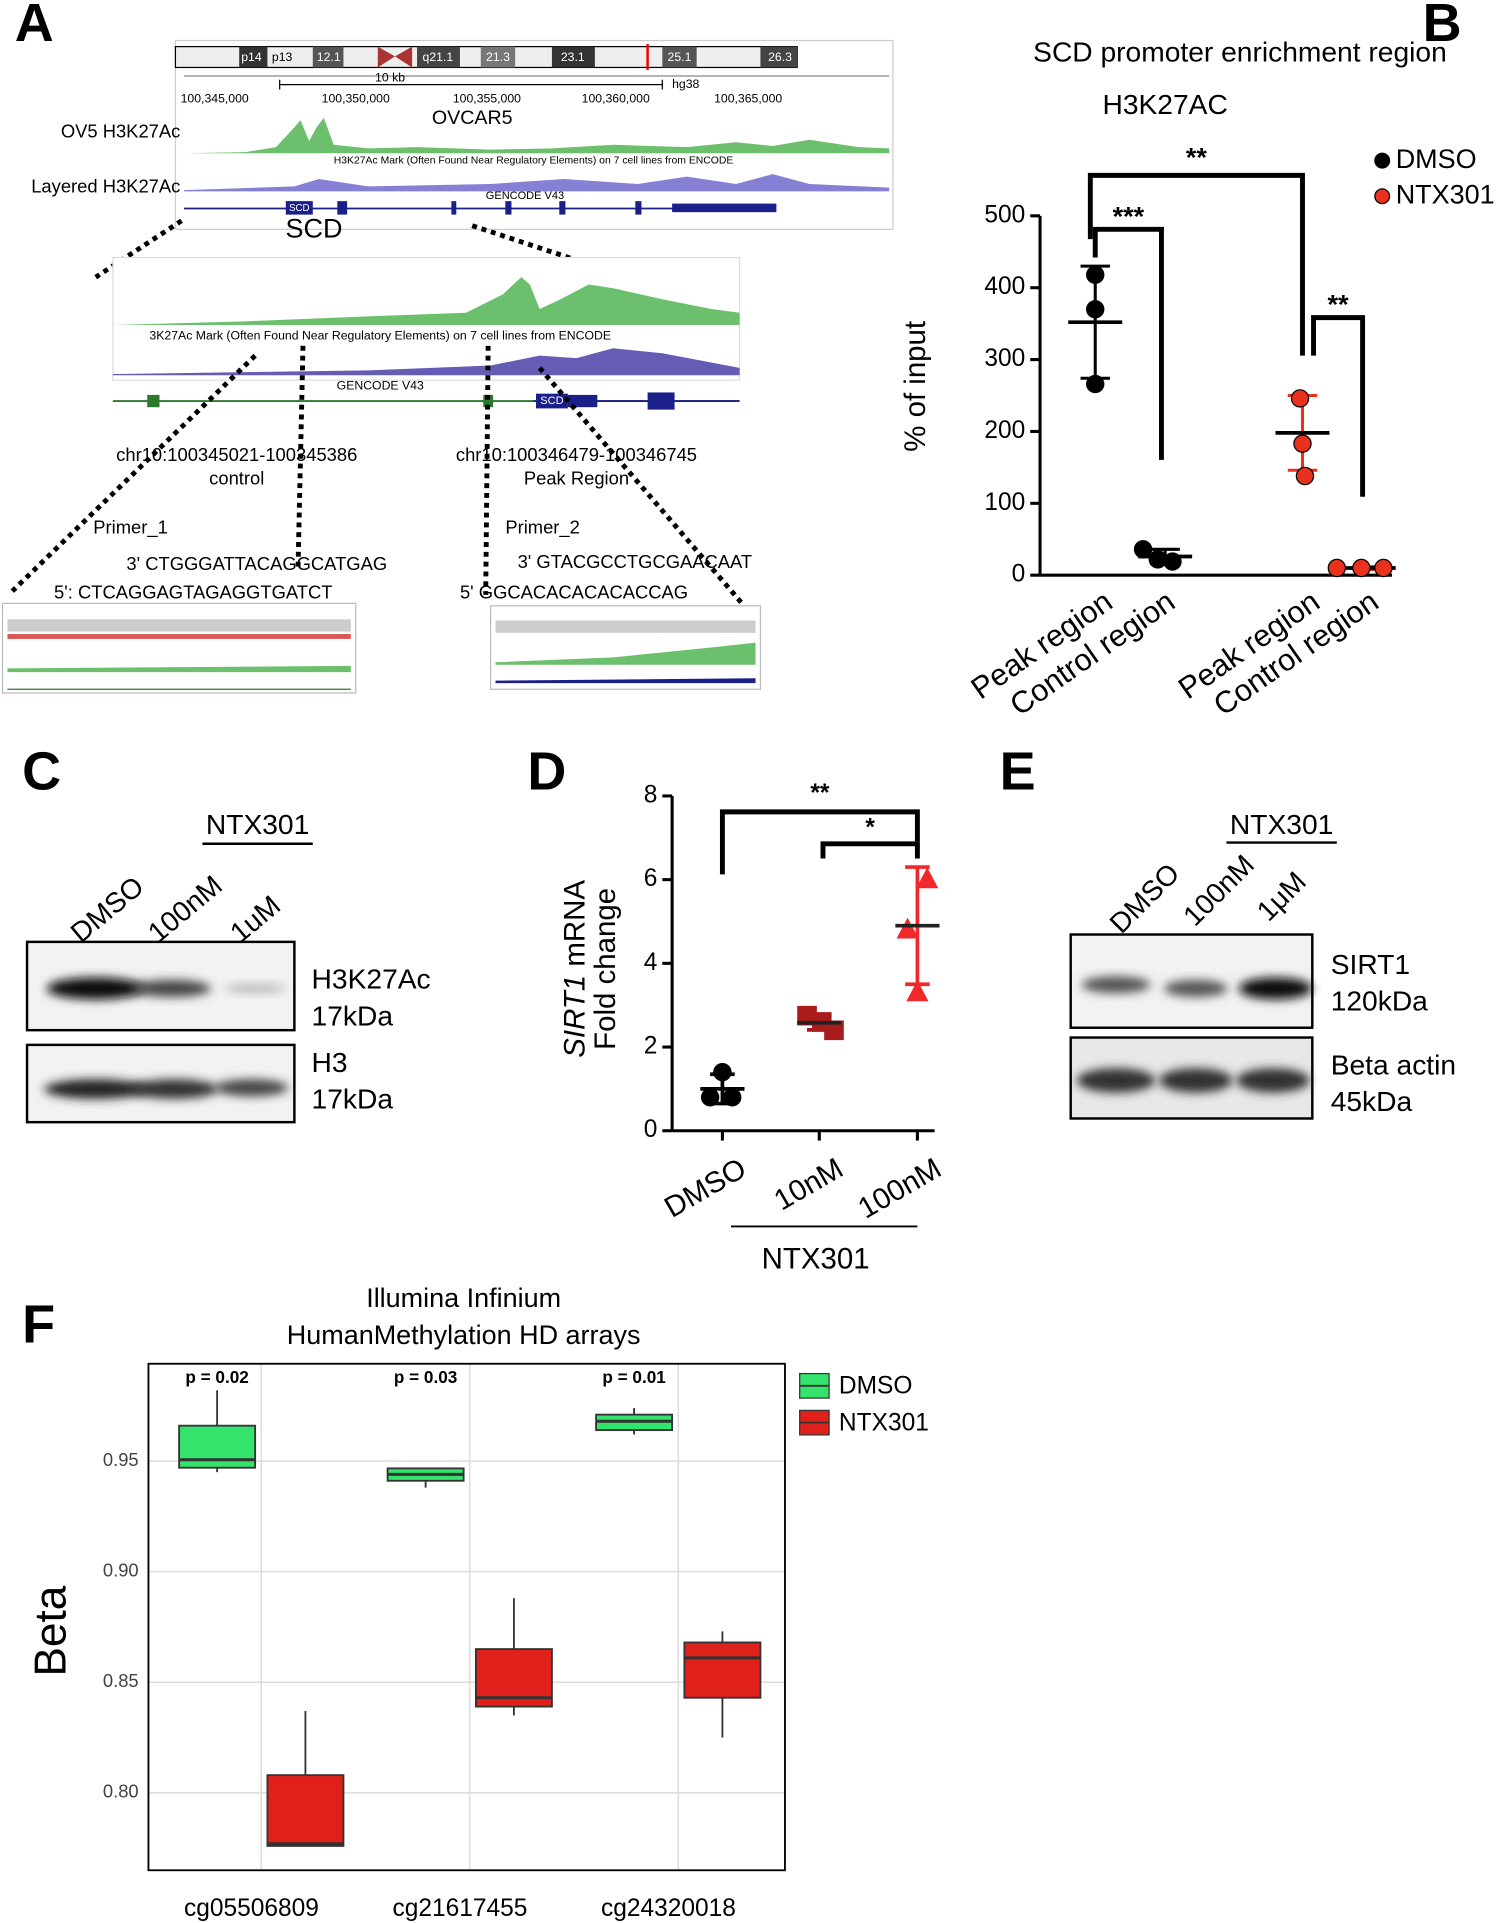  I want to click on primer-sequence: 3' CTGGGATTACAGGCATGAG, so click(256, 563).